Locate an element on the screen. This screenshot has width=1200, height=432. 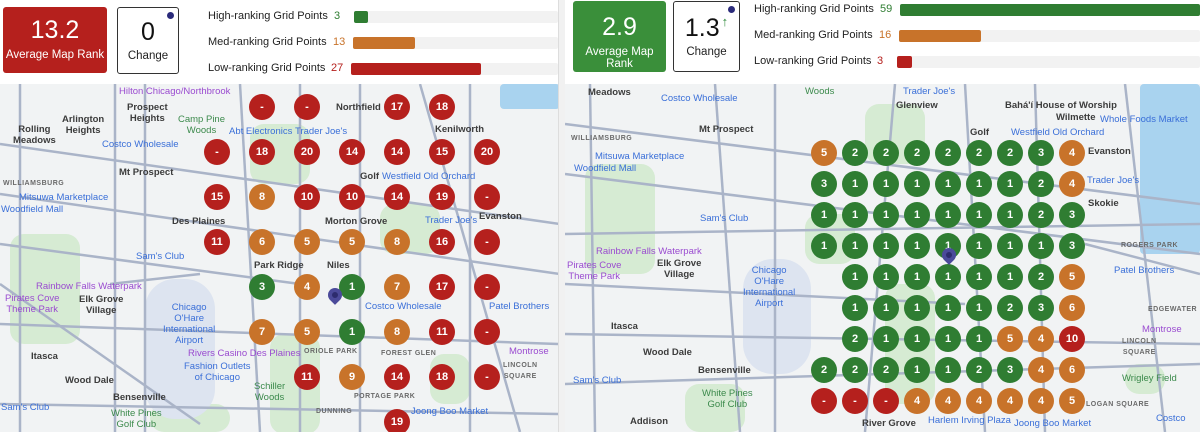
grid-point-rank: 7 is located at coordinates (397, 287).